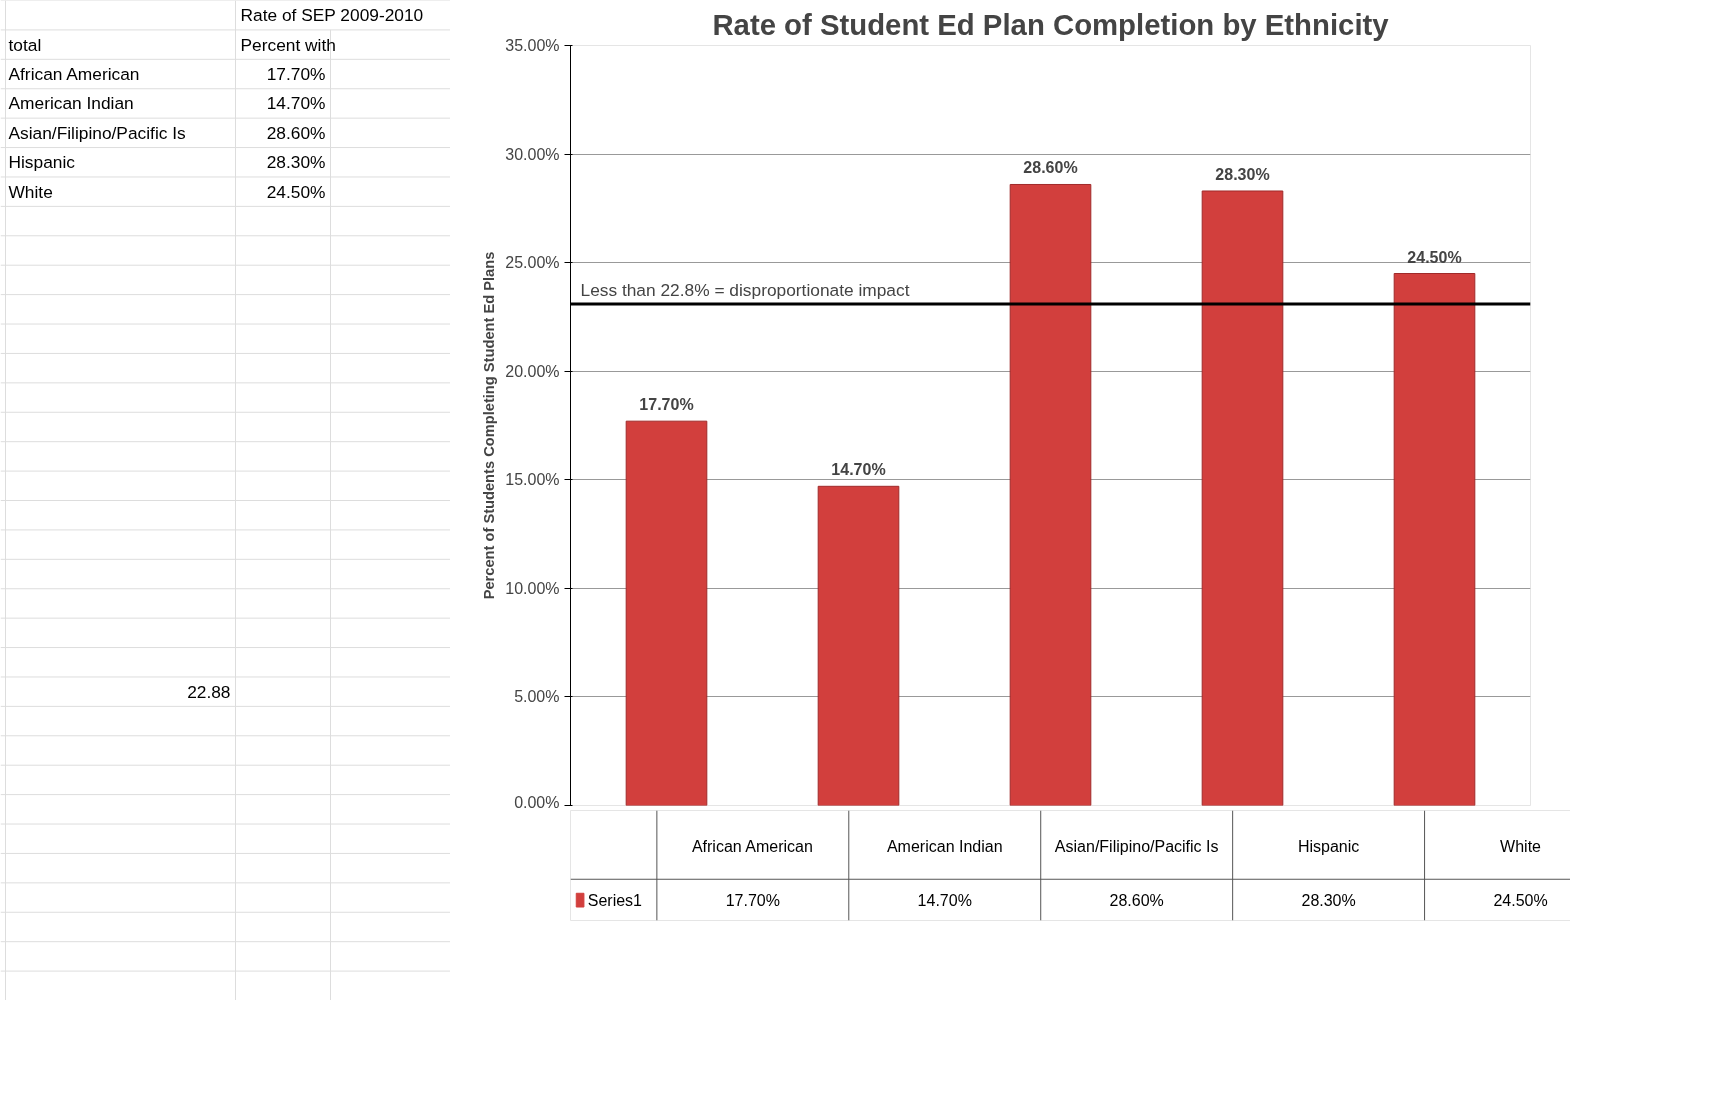  Describe the element at coordinates (288, 44) in the screenshot. I see `text: Percent with` at that location.